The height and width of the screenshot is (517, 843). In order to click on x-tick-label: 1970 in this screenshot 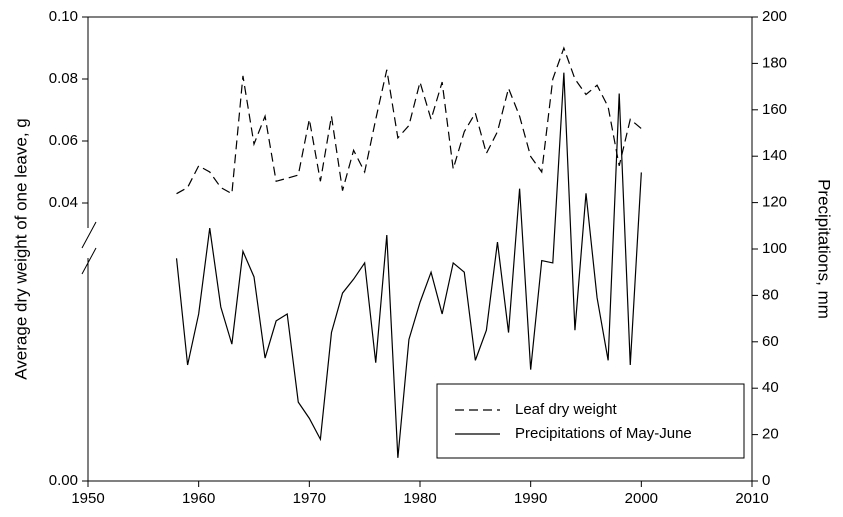, I will do `click(309, 498)`.